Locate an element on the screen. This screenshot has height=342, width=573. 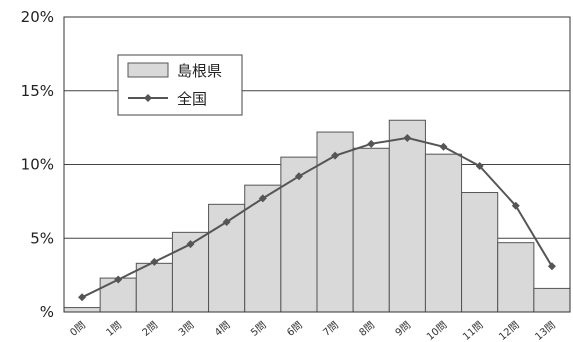
x-axis-ticks: 0問 1問 2問 3問 4問 5問 6問 7問 8問 9問 10問 11問 12問 13問 is located at coordinates (313, 330).